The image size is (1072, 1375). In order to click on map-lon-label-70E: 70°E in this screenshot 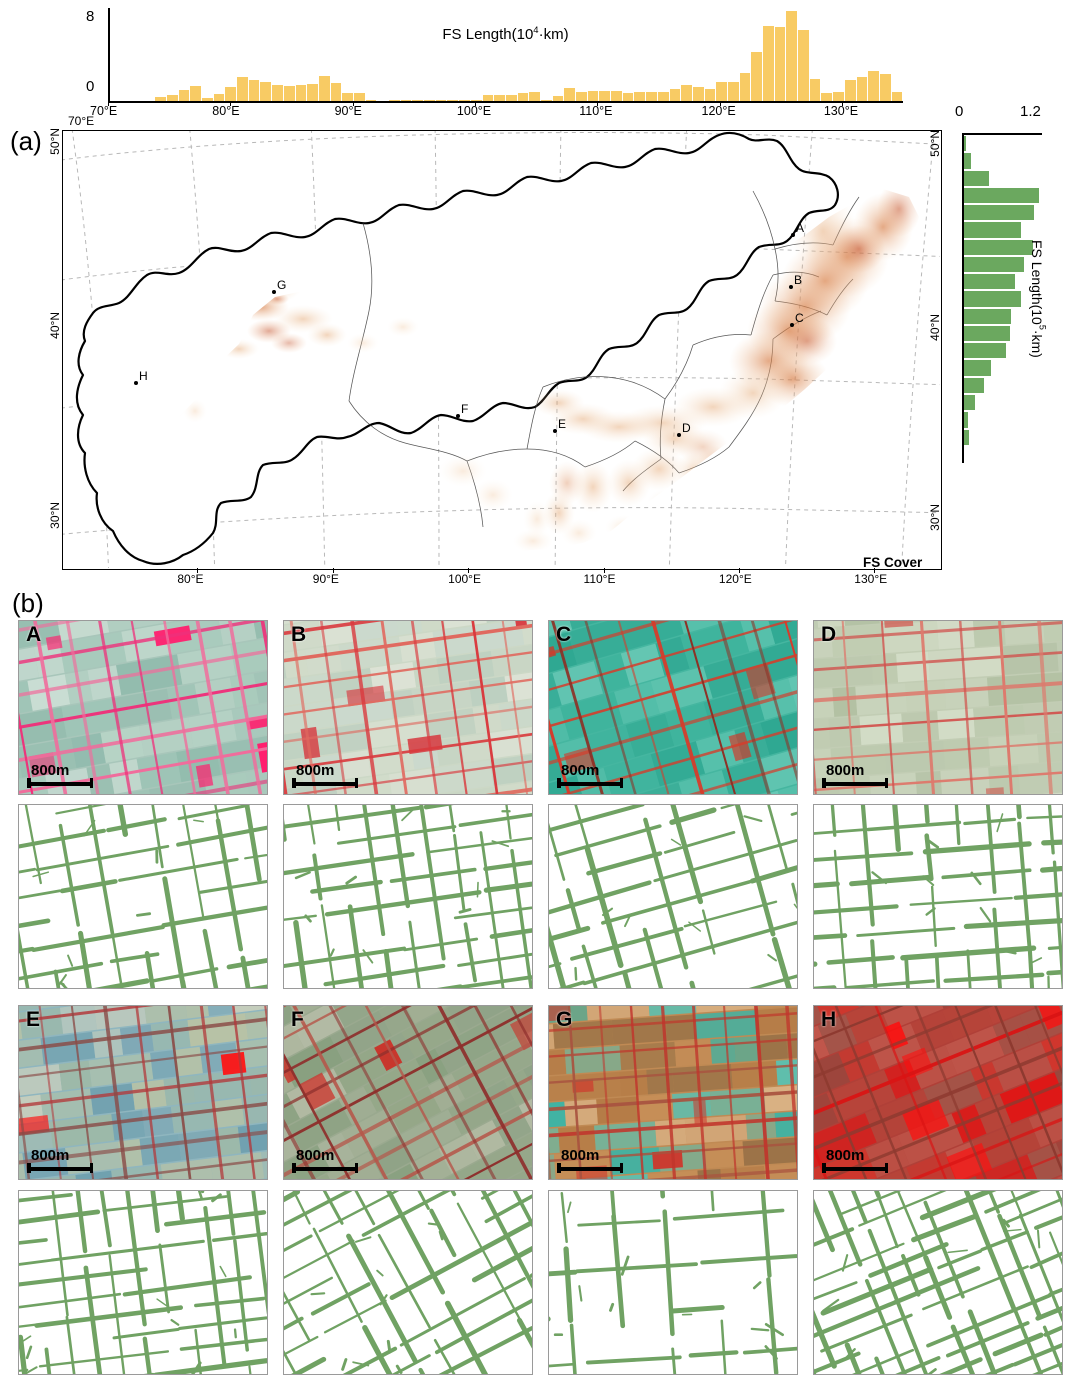, I will do `click(81, 121)`.